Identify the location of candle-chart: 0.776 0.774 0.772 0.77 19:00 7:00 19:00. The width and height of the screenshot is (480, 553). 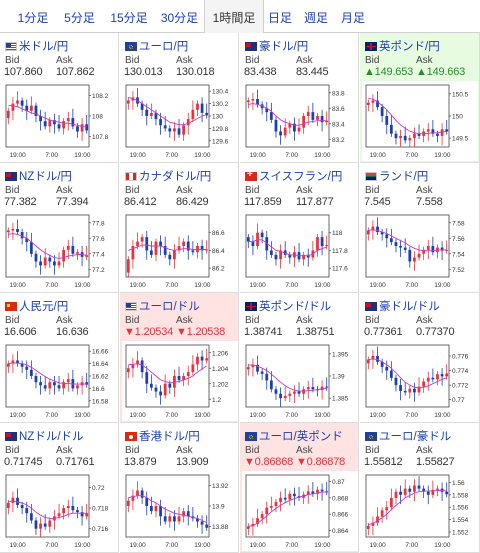
(420, 381).